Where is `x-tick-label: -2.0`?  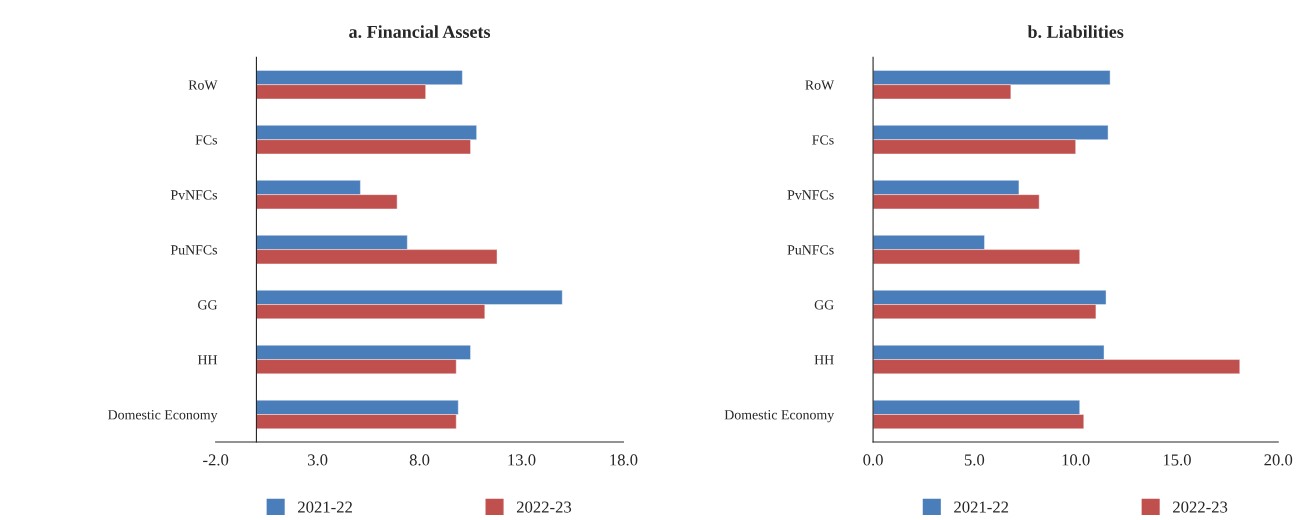
x-tick-label: -2.0 is located at coordinates (216, 460).